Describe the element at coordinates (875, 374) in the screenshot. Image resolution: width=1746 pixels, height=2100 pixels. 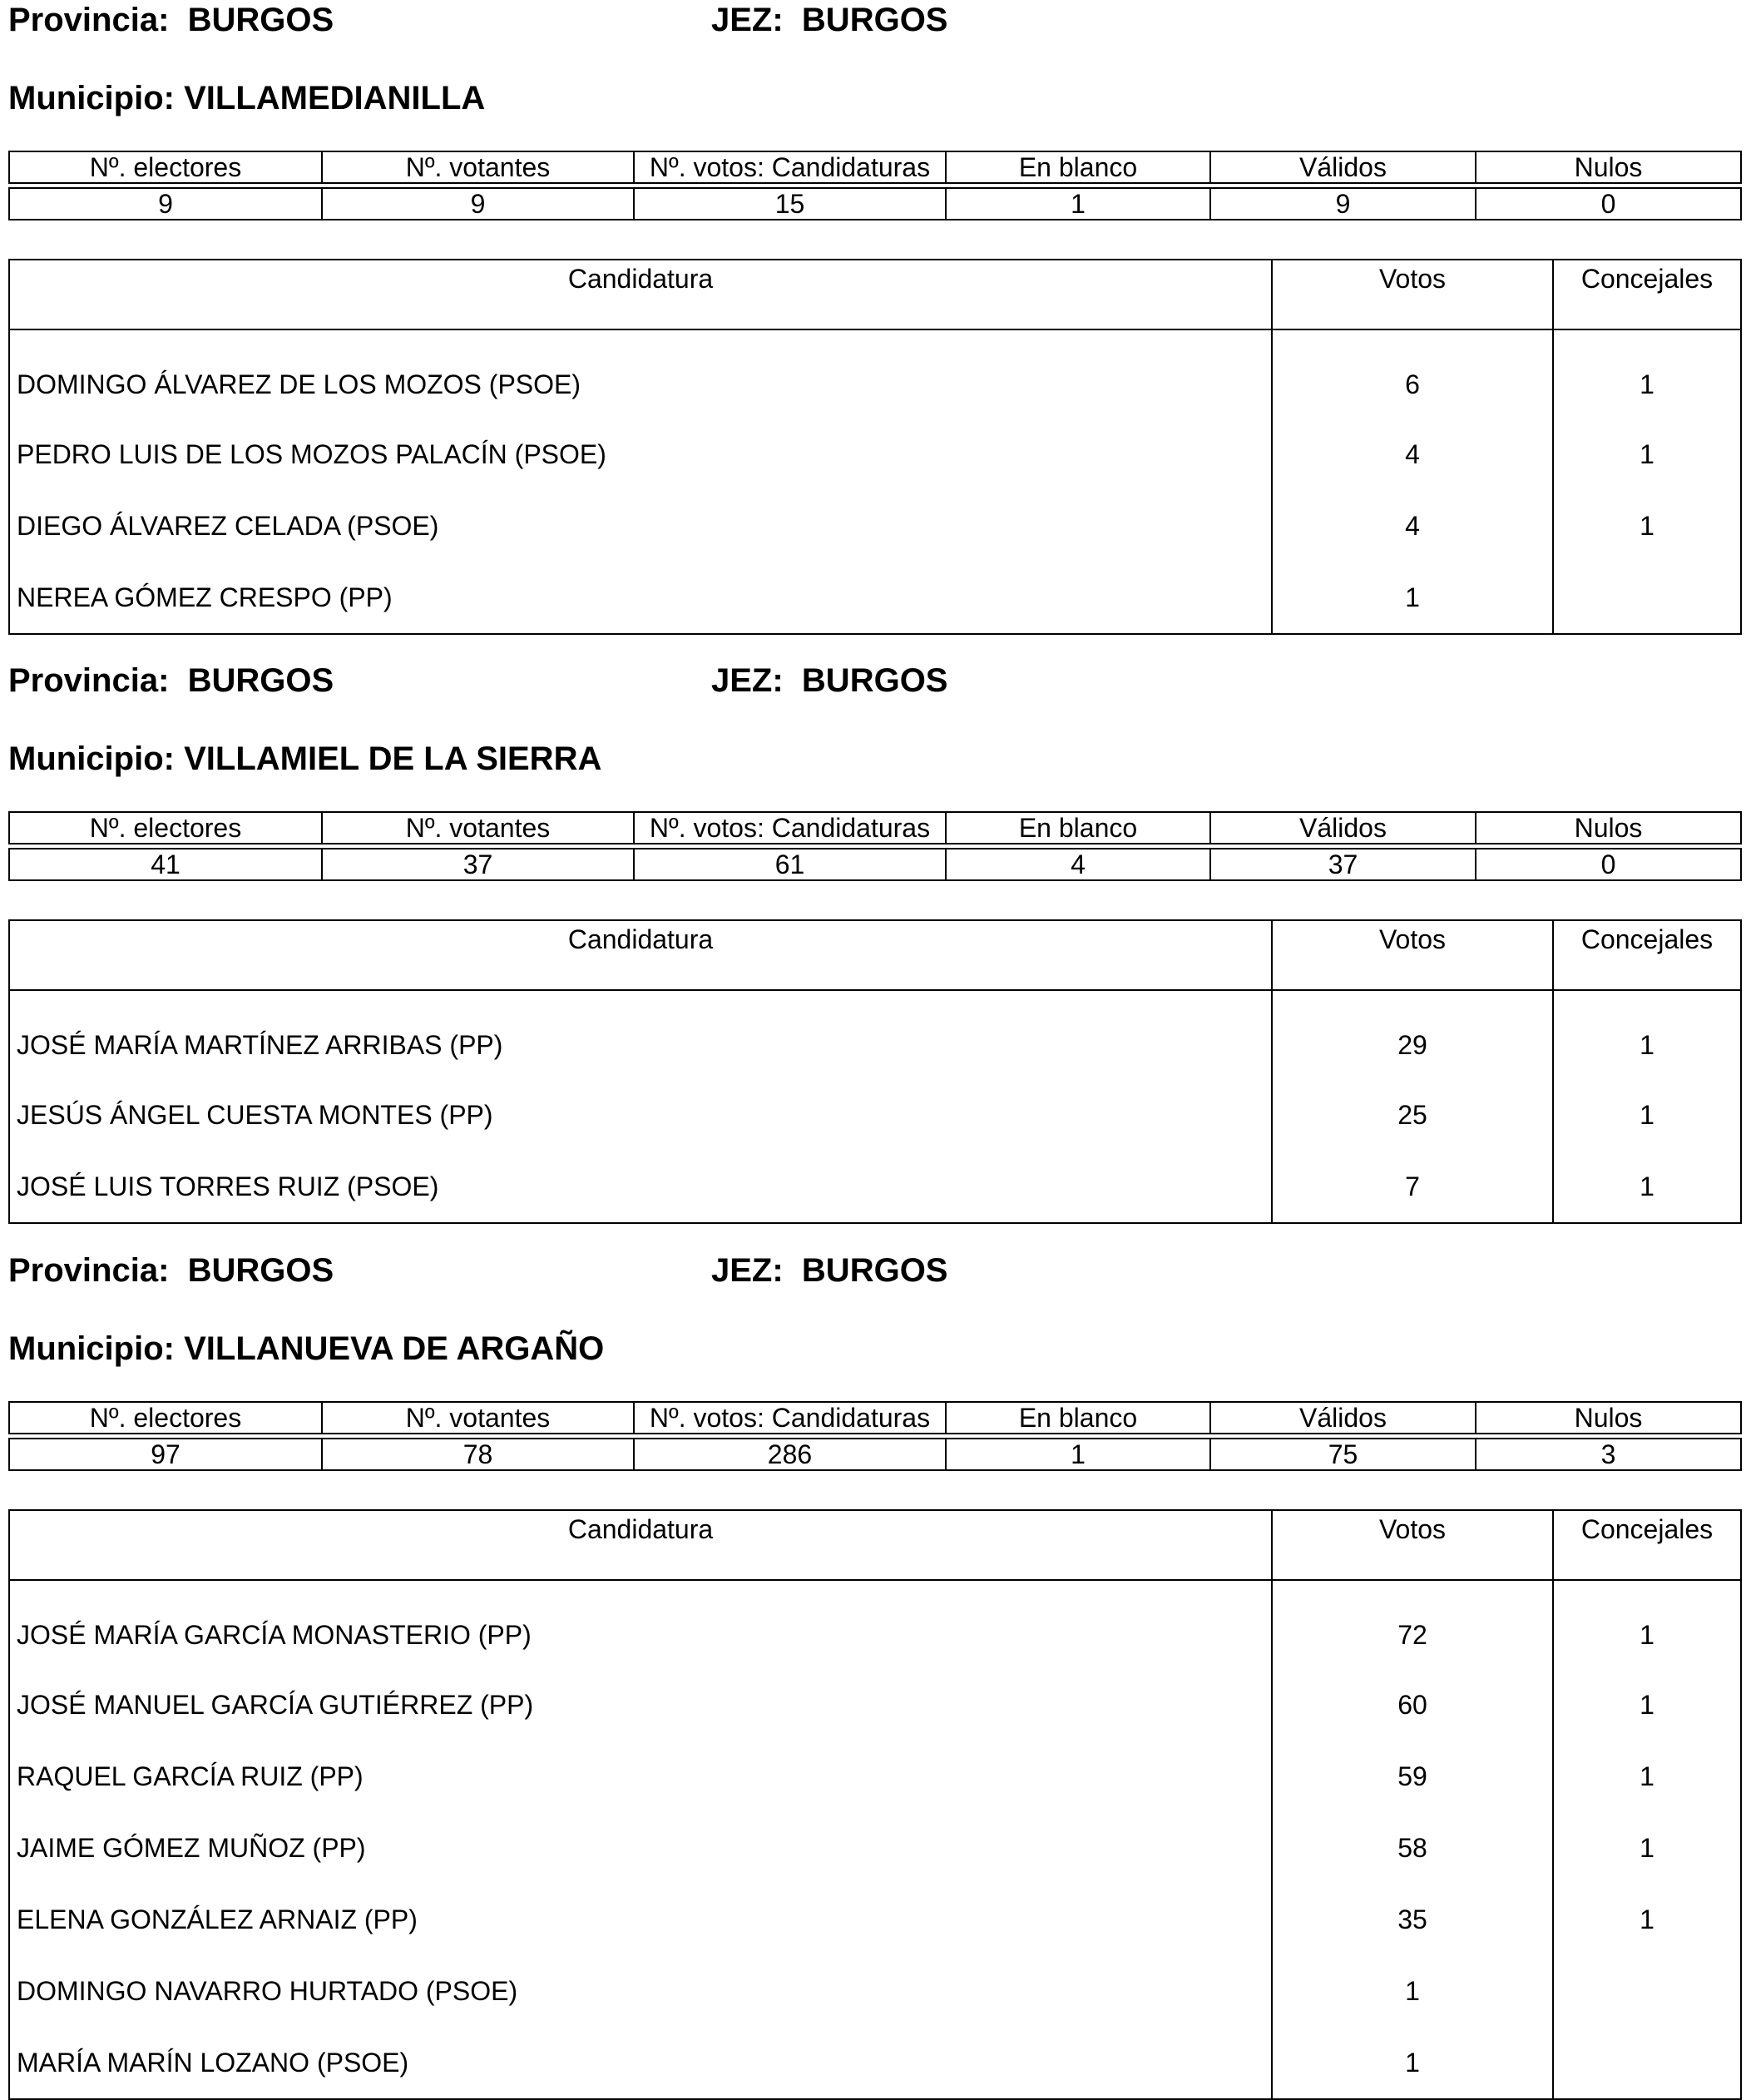
I see `candidate-row: DOMINGO ÁLVAREZ DE LOS MOZOS (PSOE) 6 1` at that location.